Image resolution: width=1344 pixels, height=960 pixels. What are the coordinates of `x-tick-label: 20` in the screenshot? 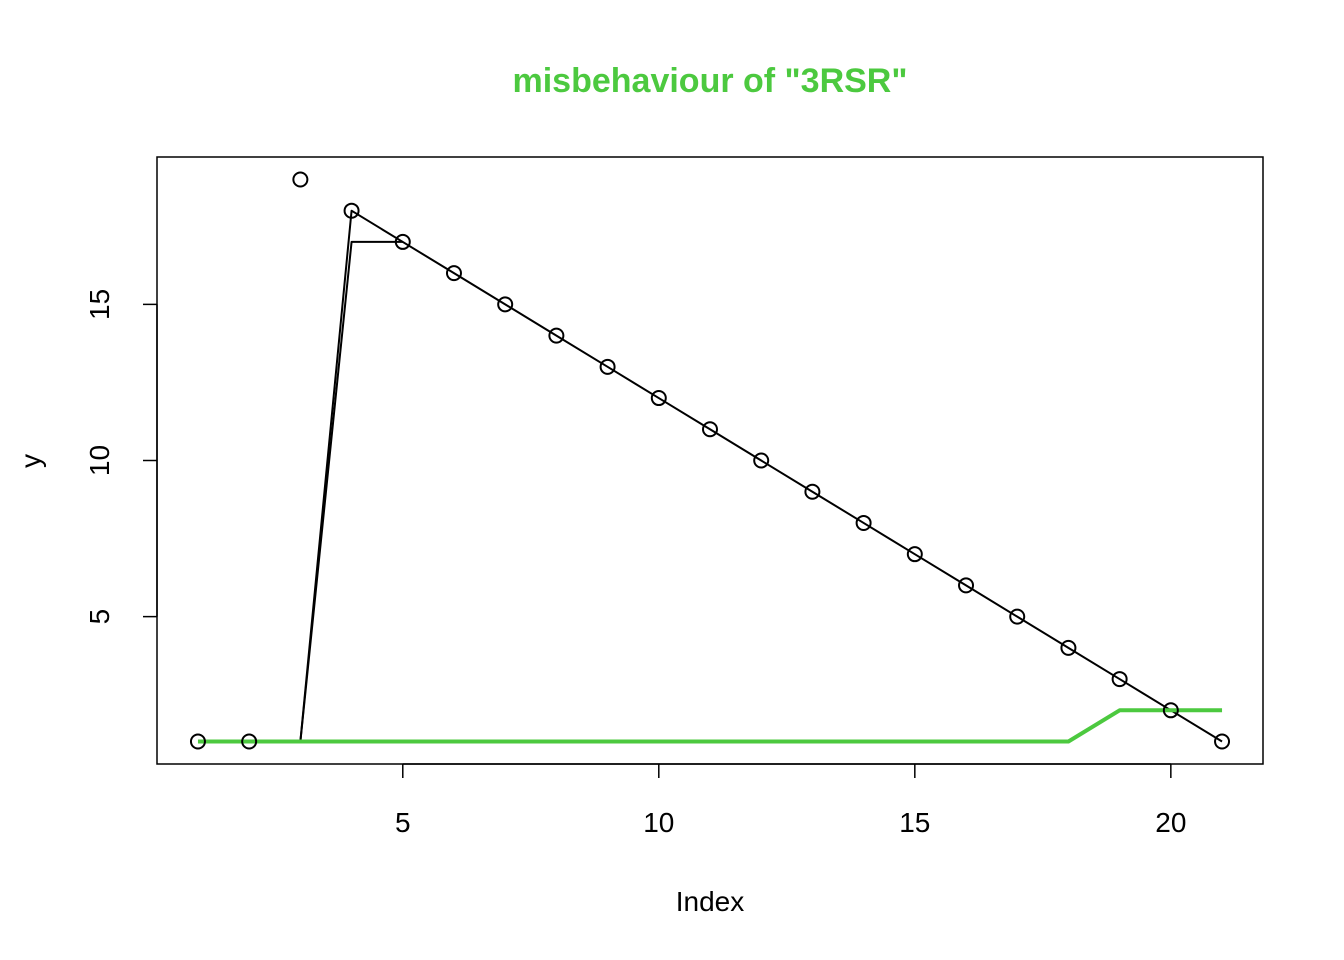 It's located at (1170, 822).